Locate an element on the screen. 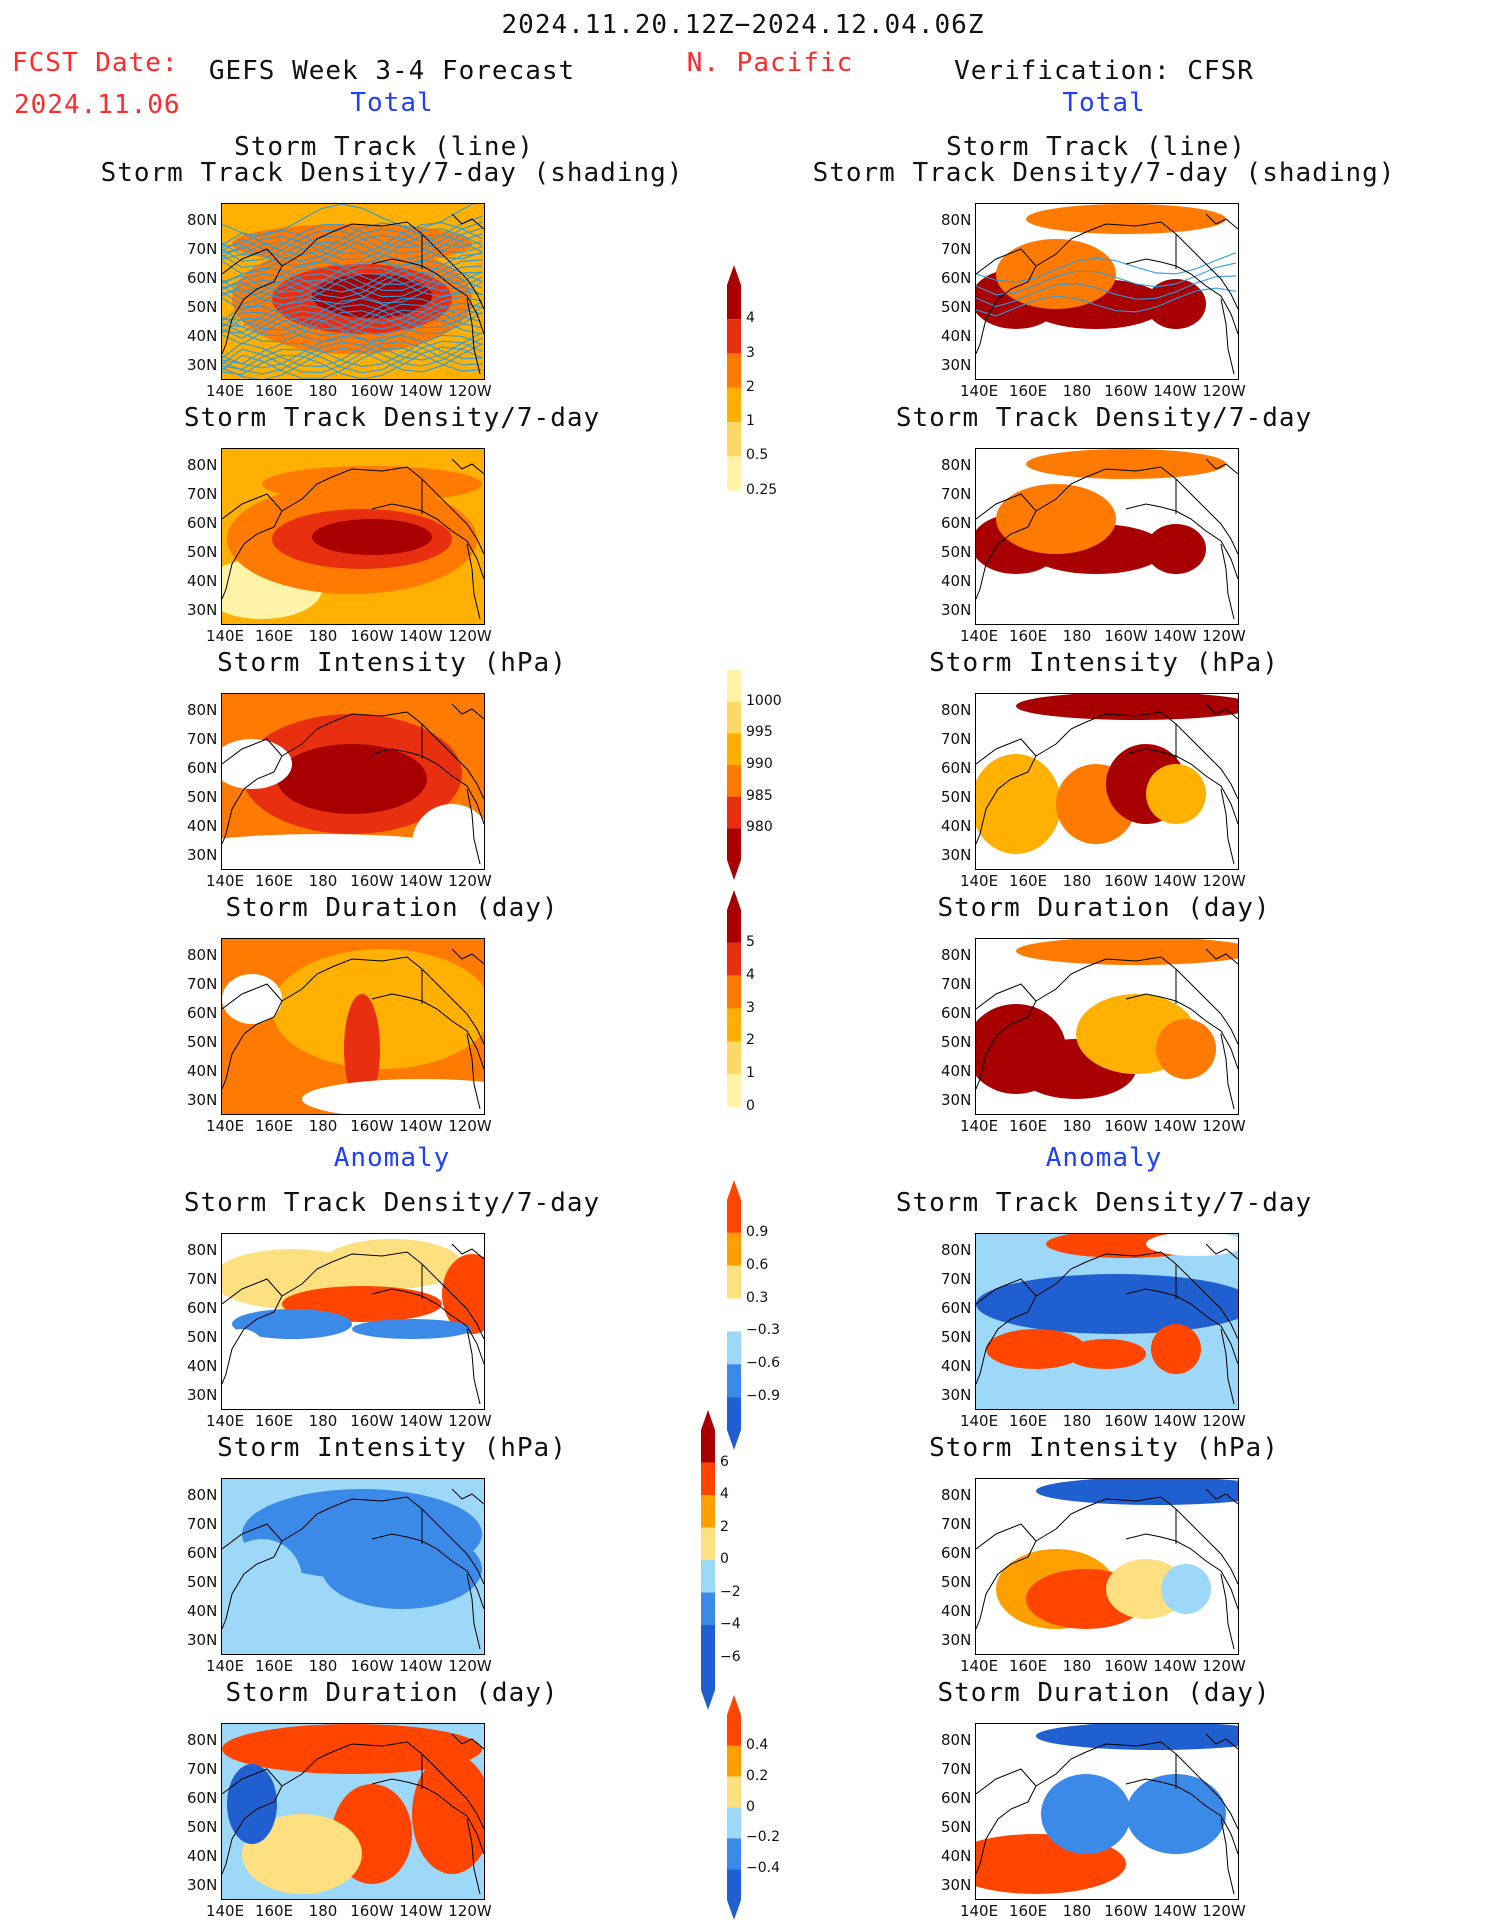 Image resolution: width=1487 pixels, height=1926 pixels. verification-title: Verification: CFSR is located at coordinates (1104, 71).